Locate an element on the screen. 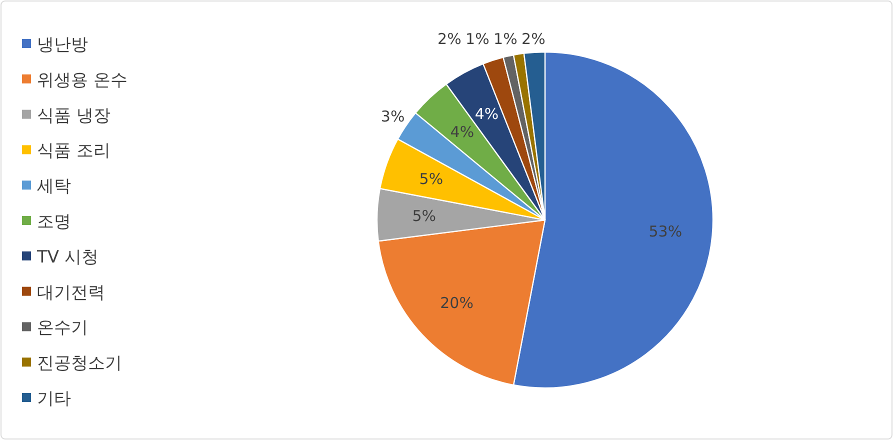 The width and height of the screenshot is (893, 440). legend-label: 온수기 is located at coordinates (62, 328).